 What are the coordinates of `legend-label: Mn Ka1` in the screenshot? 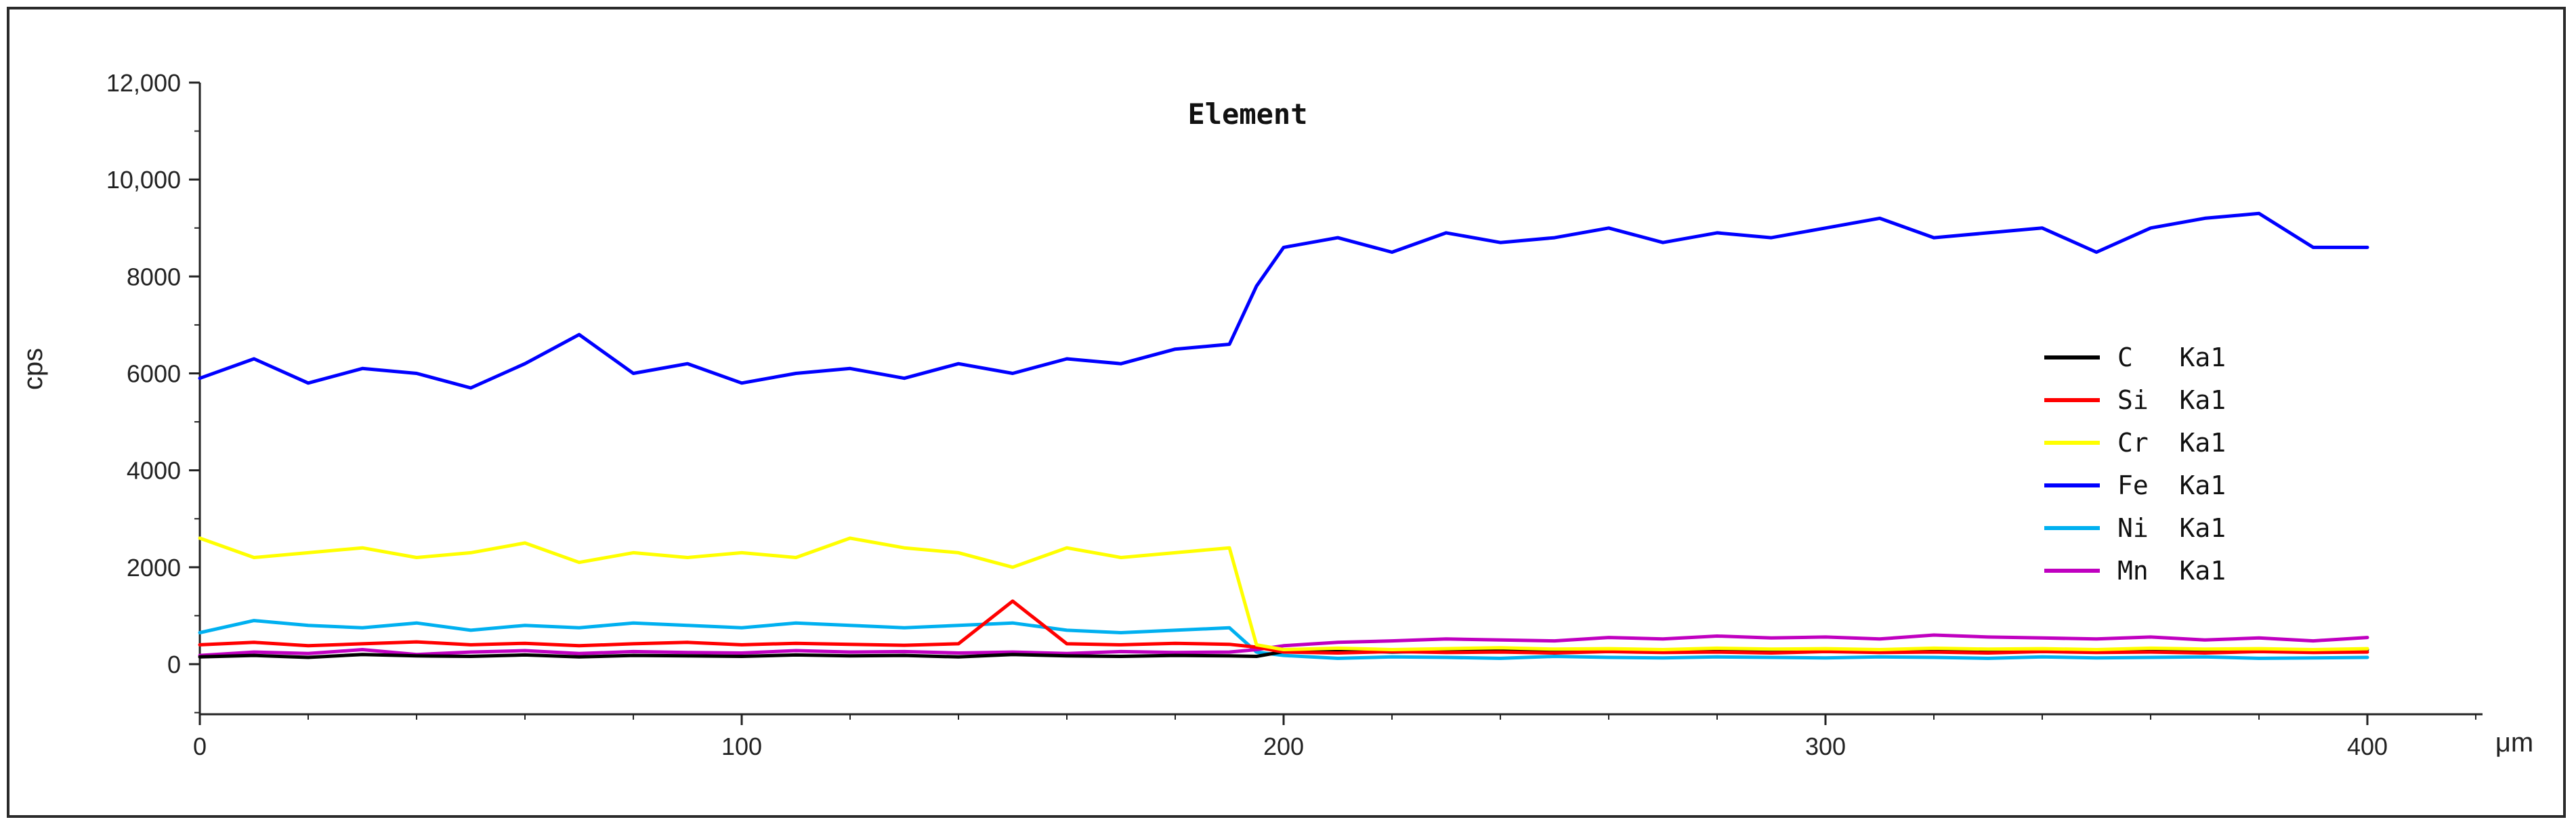 It's located at (2171, 571).